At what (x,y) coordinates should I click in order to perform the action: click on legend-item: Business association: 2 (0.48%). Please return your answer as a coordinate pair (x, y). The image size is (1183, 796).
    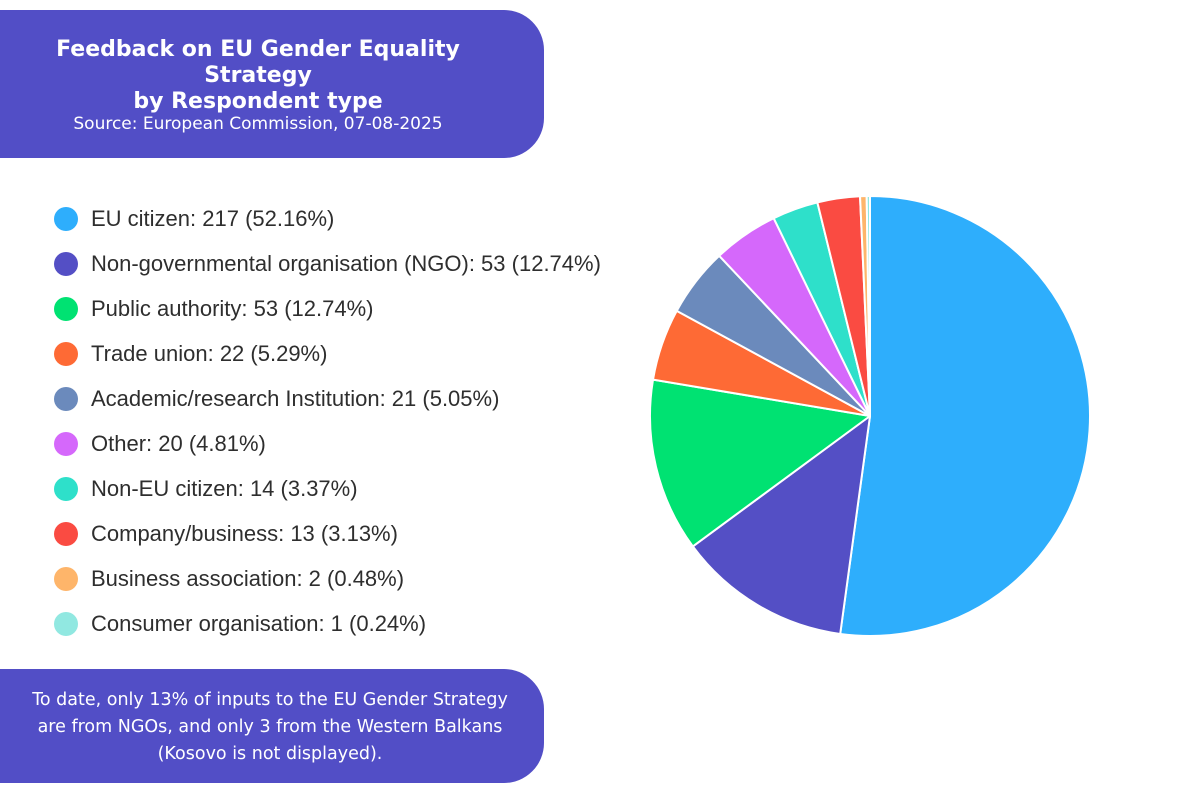
    Looking at the image, I should click on (327, 578).